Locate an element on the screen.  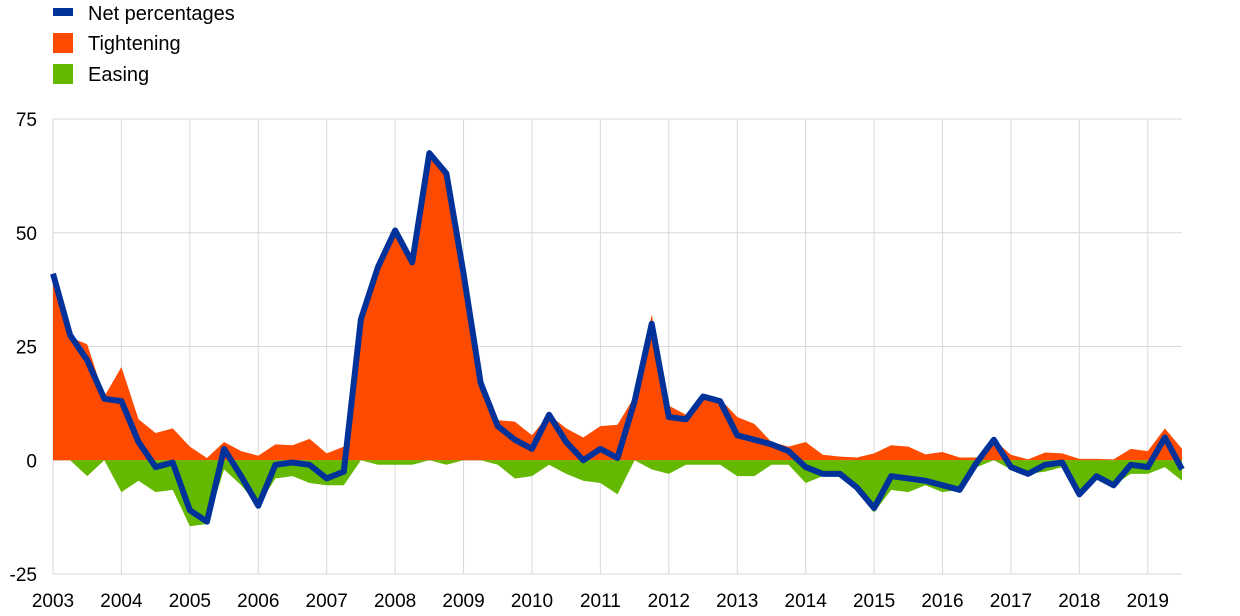
x-tick-label: 2015 is located at coordinates (874, 601).